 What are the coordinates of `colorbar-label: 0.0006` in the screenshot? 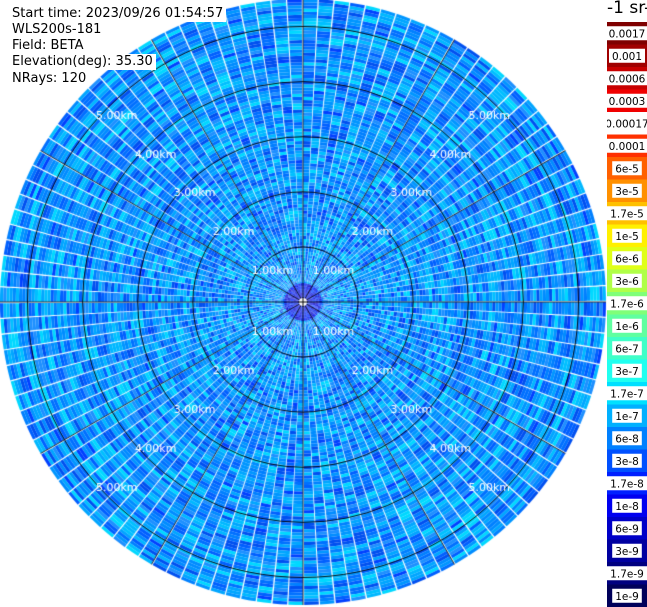 It's located at (627, 79).